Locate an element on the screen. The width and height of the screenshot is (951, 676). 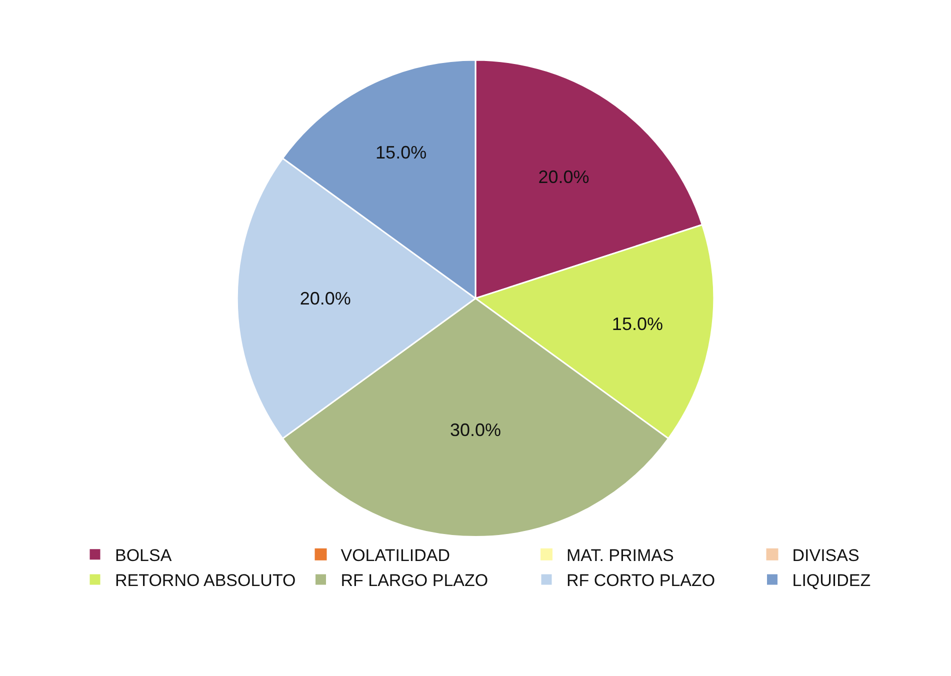
legend-label: RF LARGO PLAZO is located at coordinates (414, 580).